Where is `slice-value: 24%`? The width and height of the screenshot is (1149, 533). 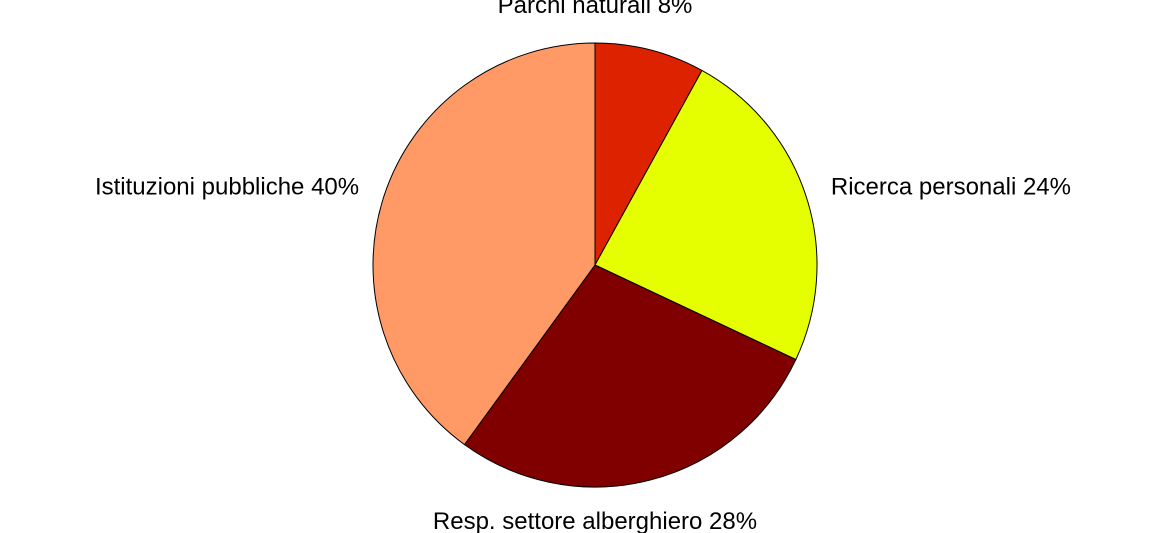
slice-value: 24% is located at coordinates (1047, 187).